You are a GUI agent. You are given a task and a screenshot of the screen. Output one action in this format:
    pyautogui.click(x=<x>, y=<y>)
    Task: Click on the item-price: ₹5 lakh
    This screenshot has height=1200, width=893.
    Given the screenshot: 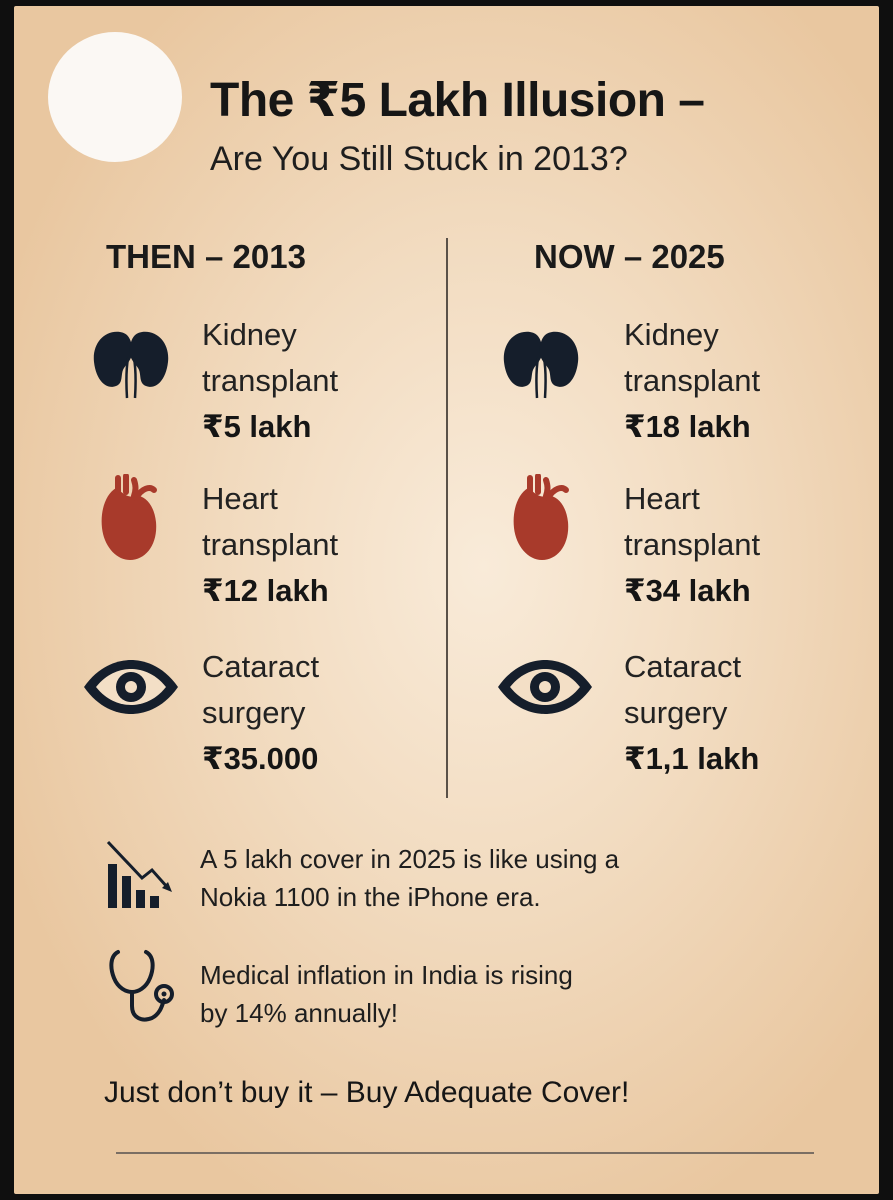 What is the action you would take?
    pyautogui.click(x=257, y=426)
    